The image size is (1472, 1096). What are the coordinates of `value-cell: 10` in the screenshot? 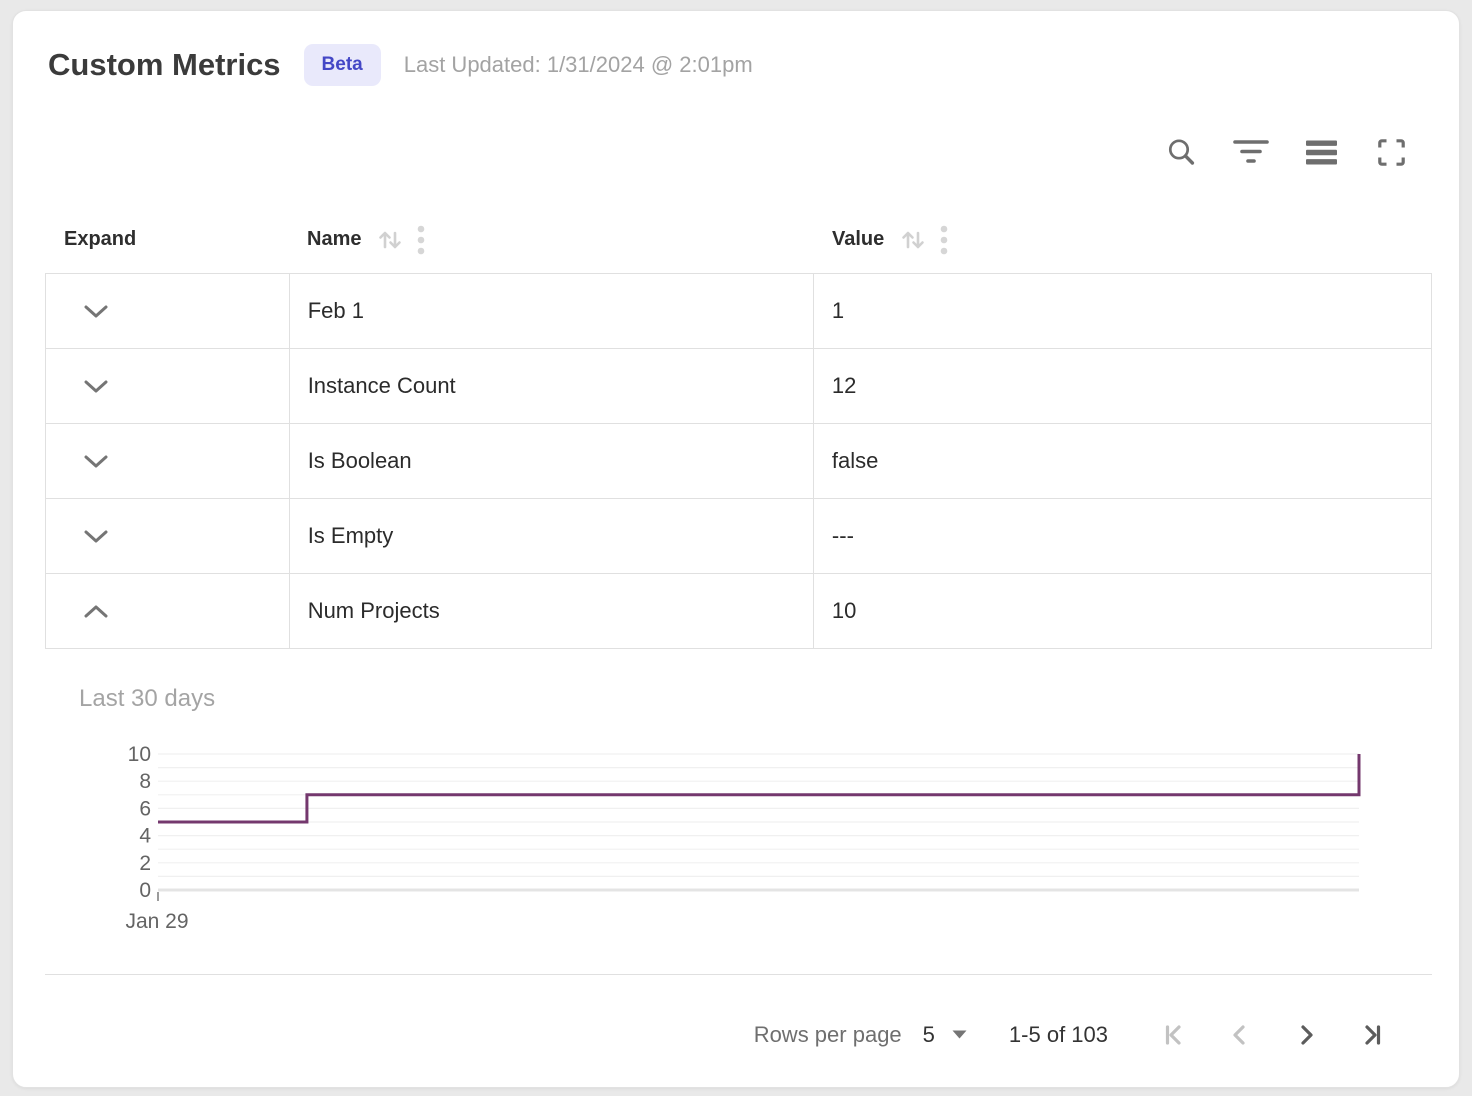 It's located at (1121, 611).